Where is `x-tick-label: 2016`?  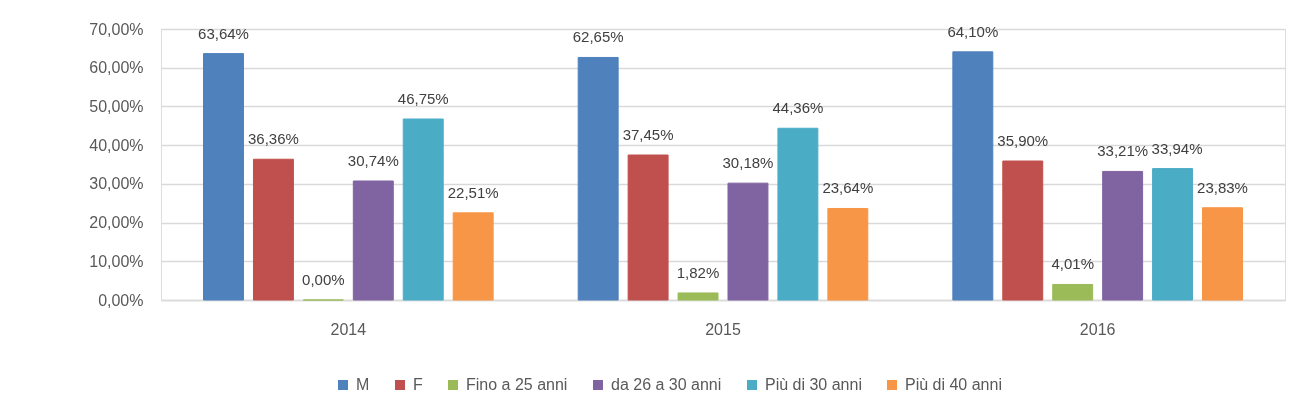 x-tick-label: 2016 is located at coordinates (1097, 329).